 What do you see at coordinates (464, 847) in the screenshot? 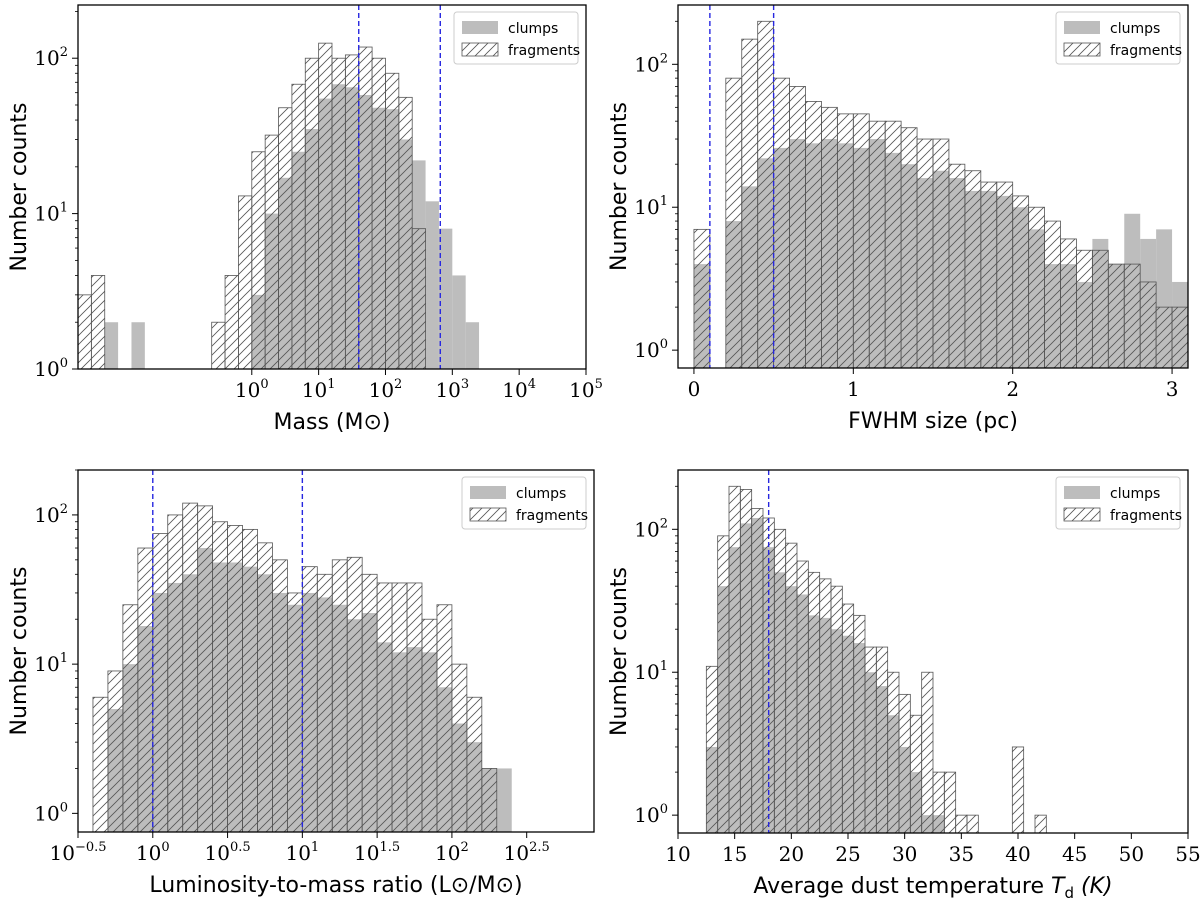
I see `x-tick-exponent: 2` at bounding box center [464, 847].